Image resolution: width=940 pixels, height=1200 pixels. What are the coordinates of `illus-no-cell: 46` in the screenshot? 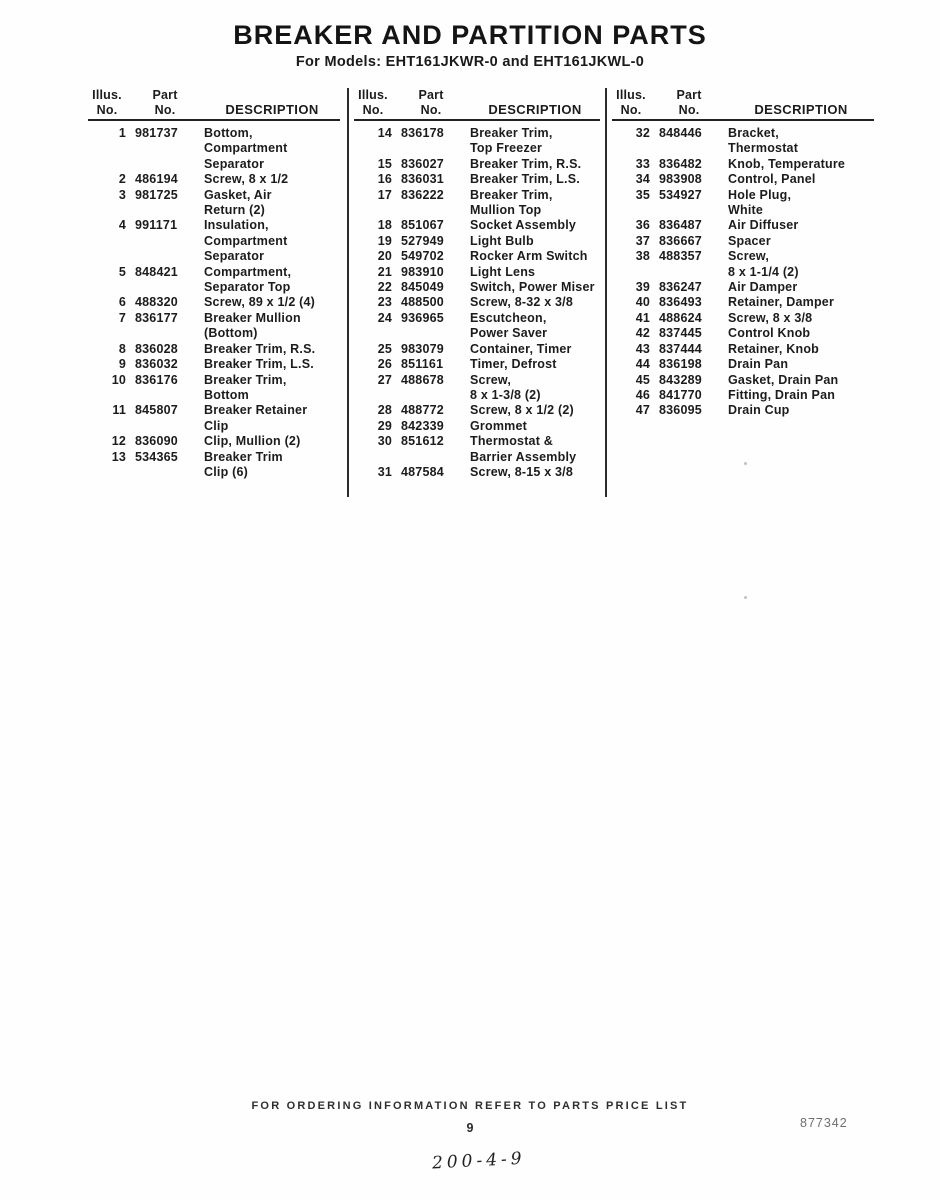 It's located at (642, 394).